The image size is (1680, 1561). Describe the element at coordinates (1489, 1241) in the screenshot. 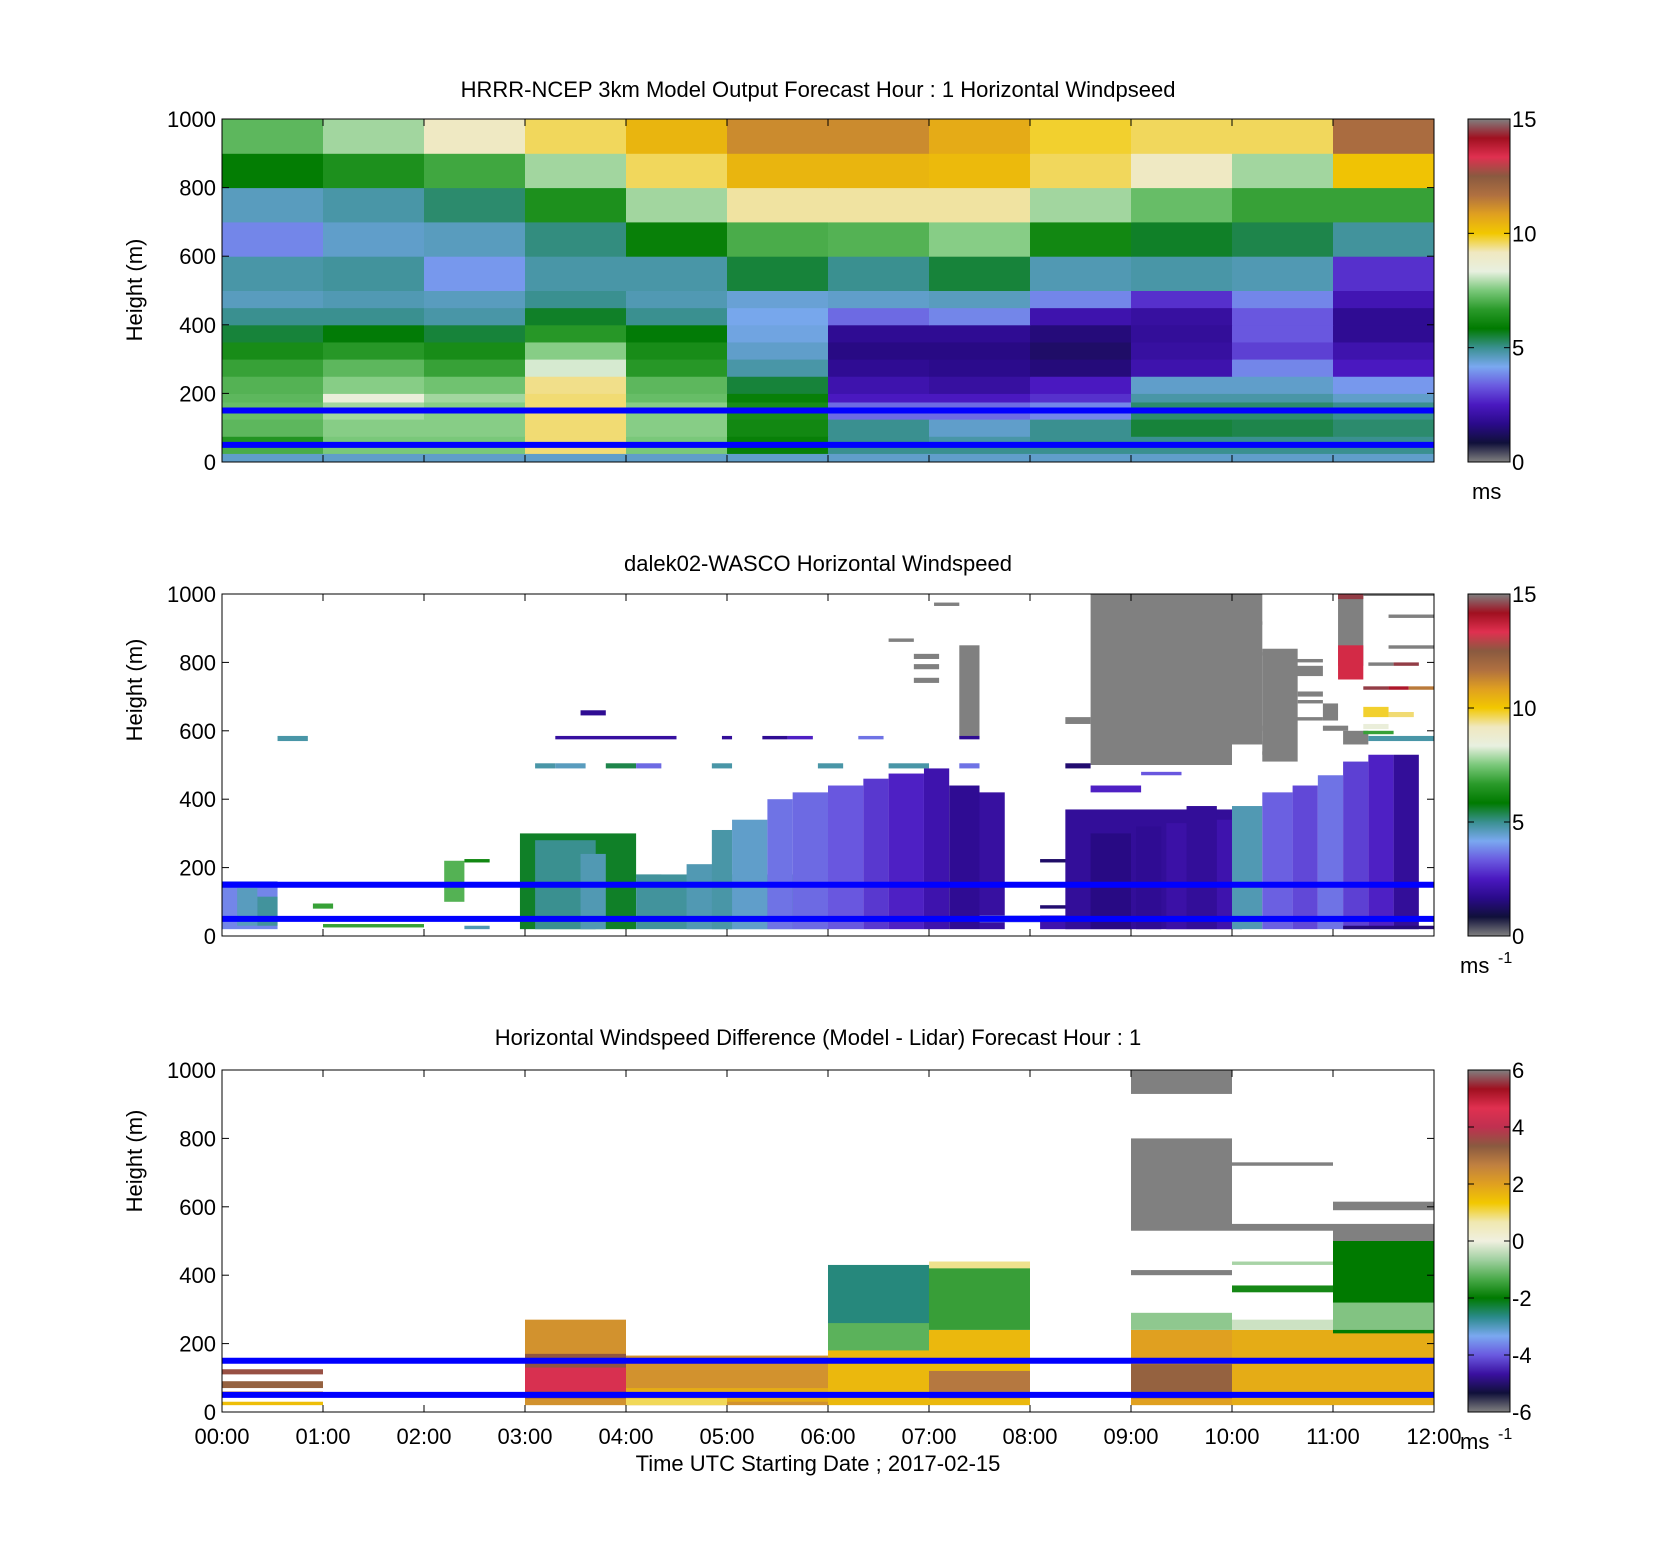

I see `colorbar-bar` at that location.